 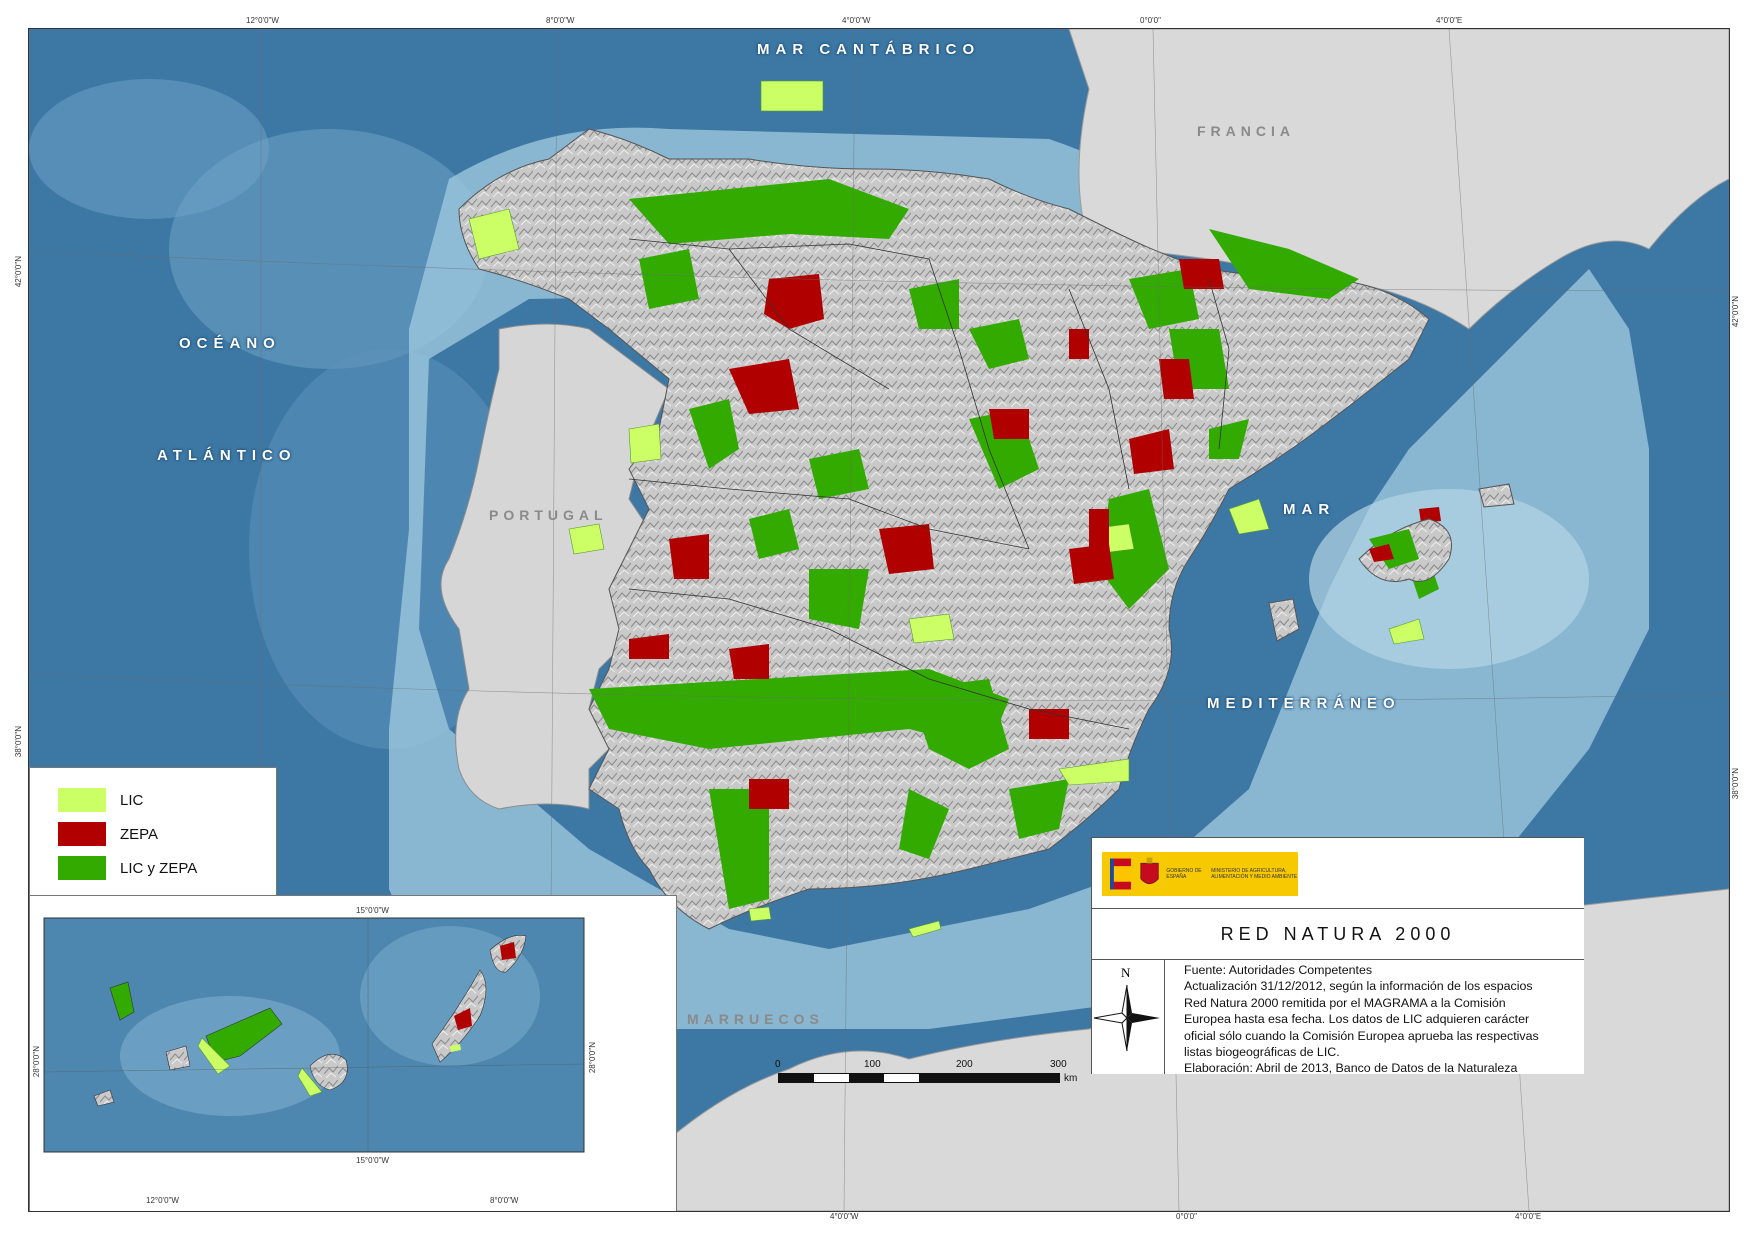 I want to click on tick-top-8w: 8°0'0"W, so click(x=560, y=20).